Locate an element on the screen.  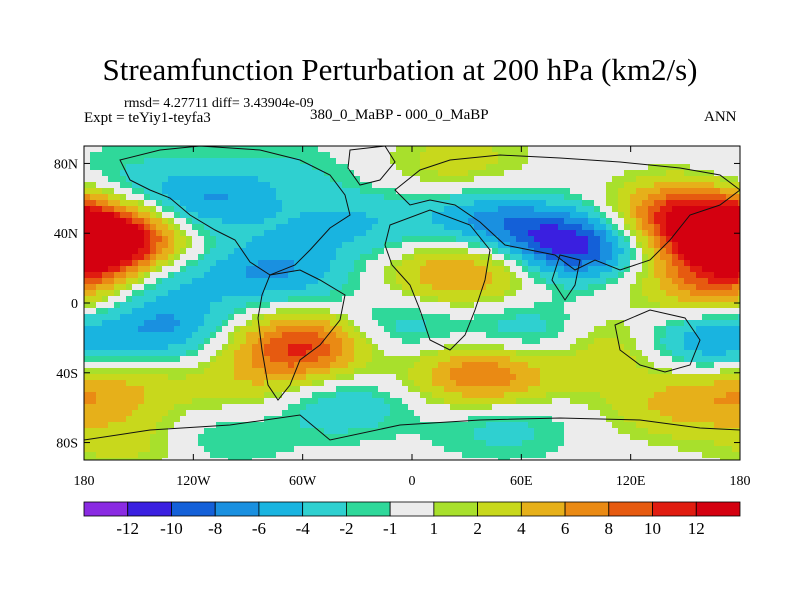
lat-label: 80S is located at coordinates (67, 444).